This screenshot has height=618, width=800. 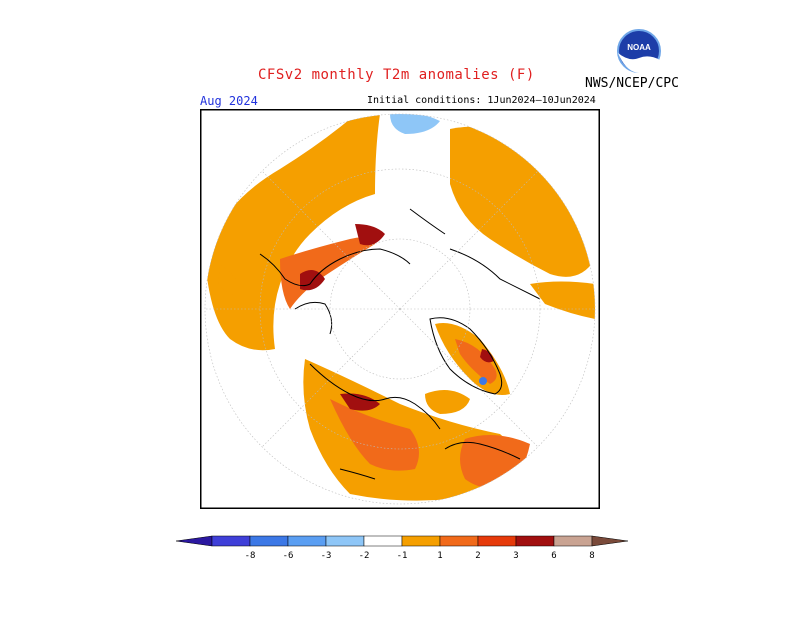 What do you see at coordinates (288, 556) in the screenshot?
I see `colorbar-tick-label: -6` at bounding box center [288, 556].